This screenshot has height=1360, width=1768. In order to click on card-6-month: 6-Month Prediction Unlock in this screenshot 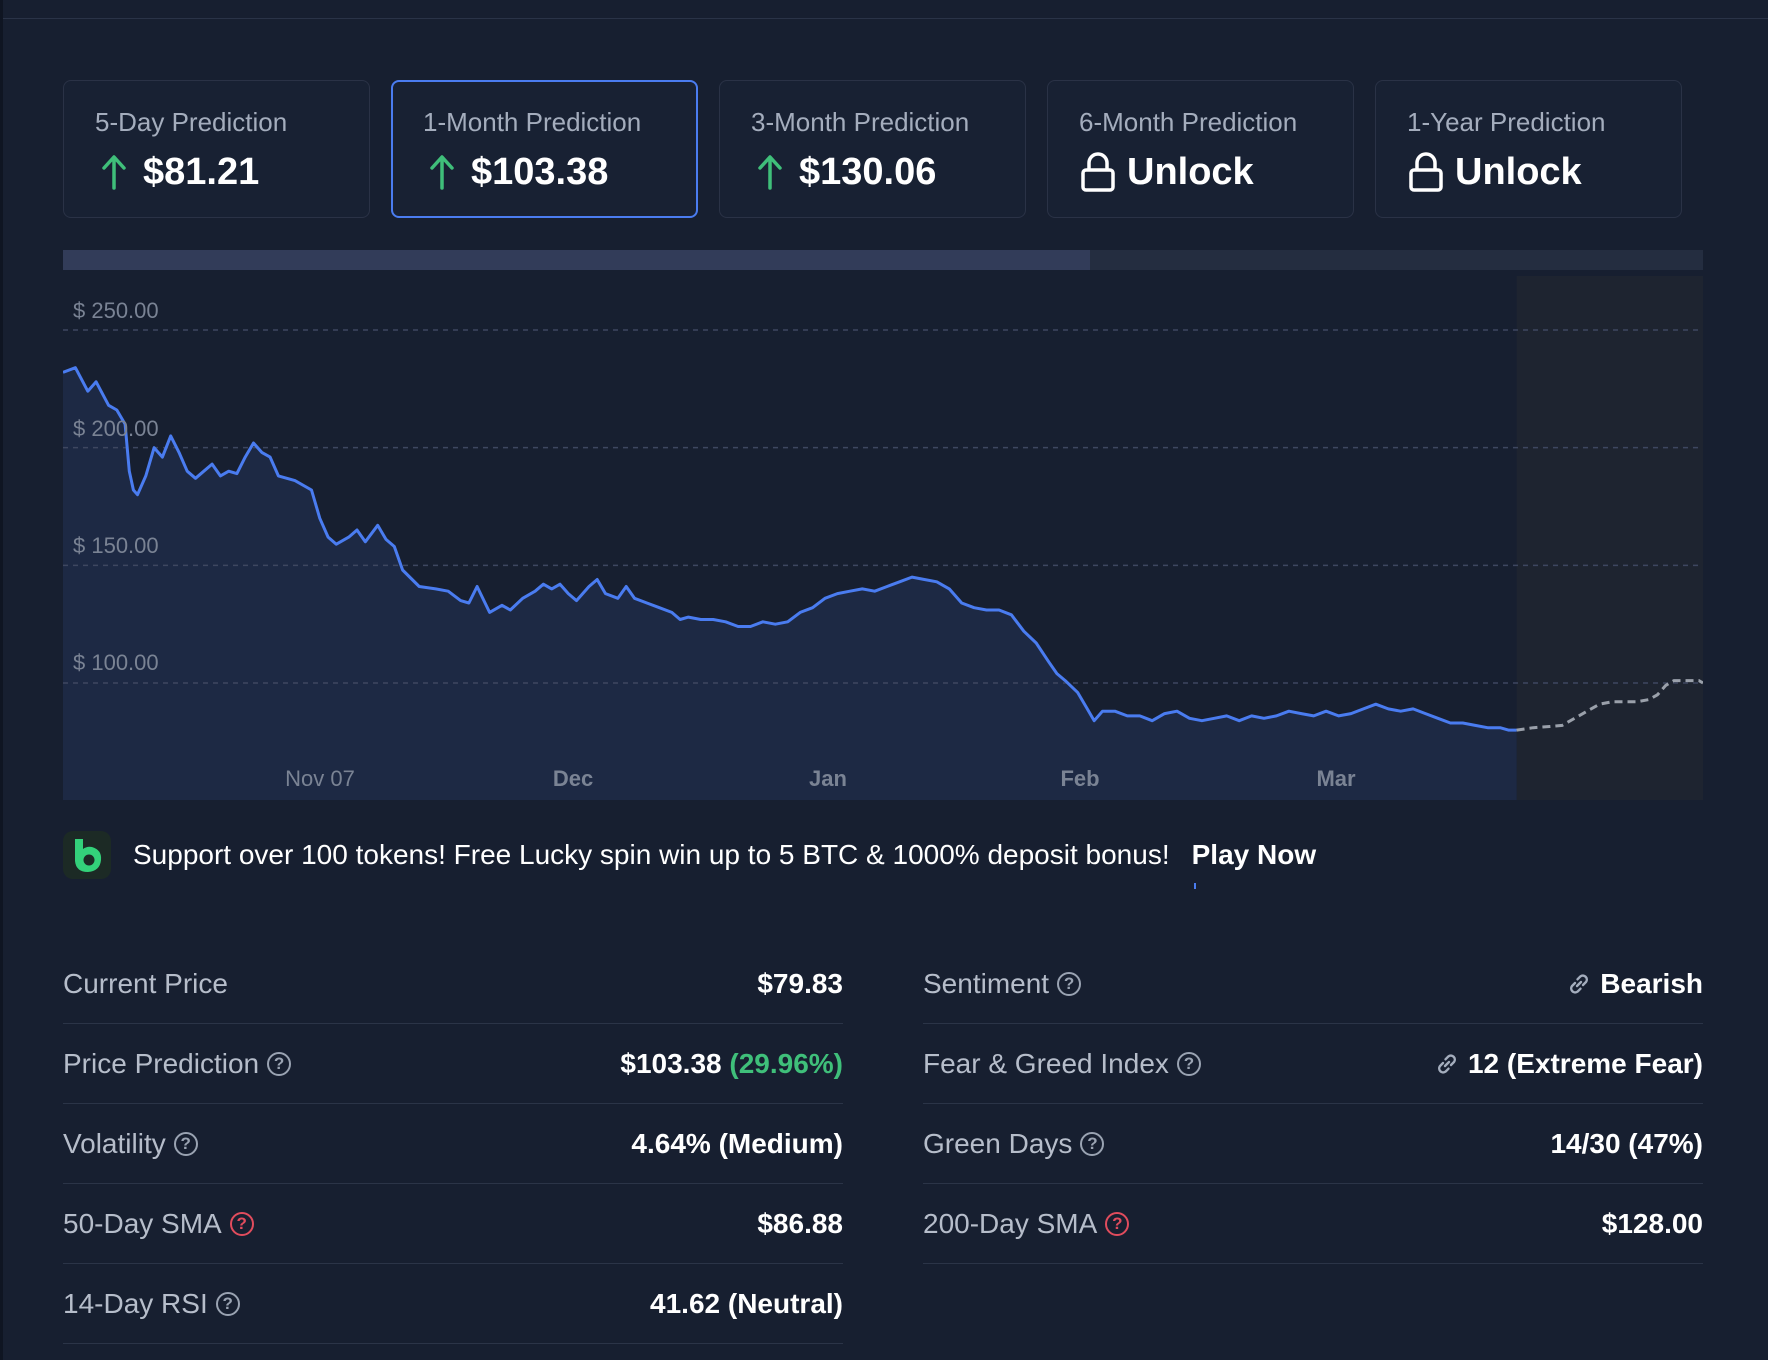, I will do `click(1200, 149)`.